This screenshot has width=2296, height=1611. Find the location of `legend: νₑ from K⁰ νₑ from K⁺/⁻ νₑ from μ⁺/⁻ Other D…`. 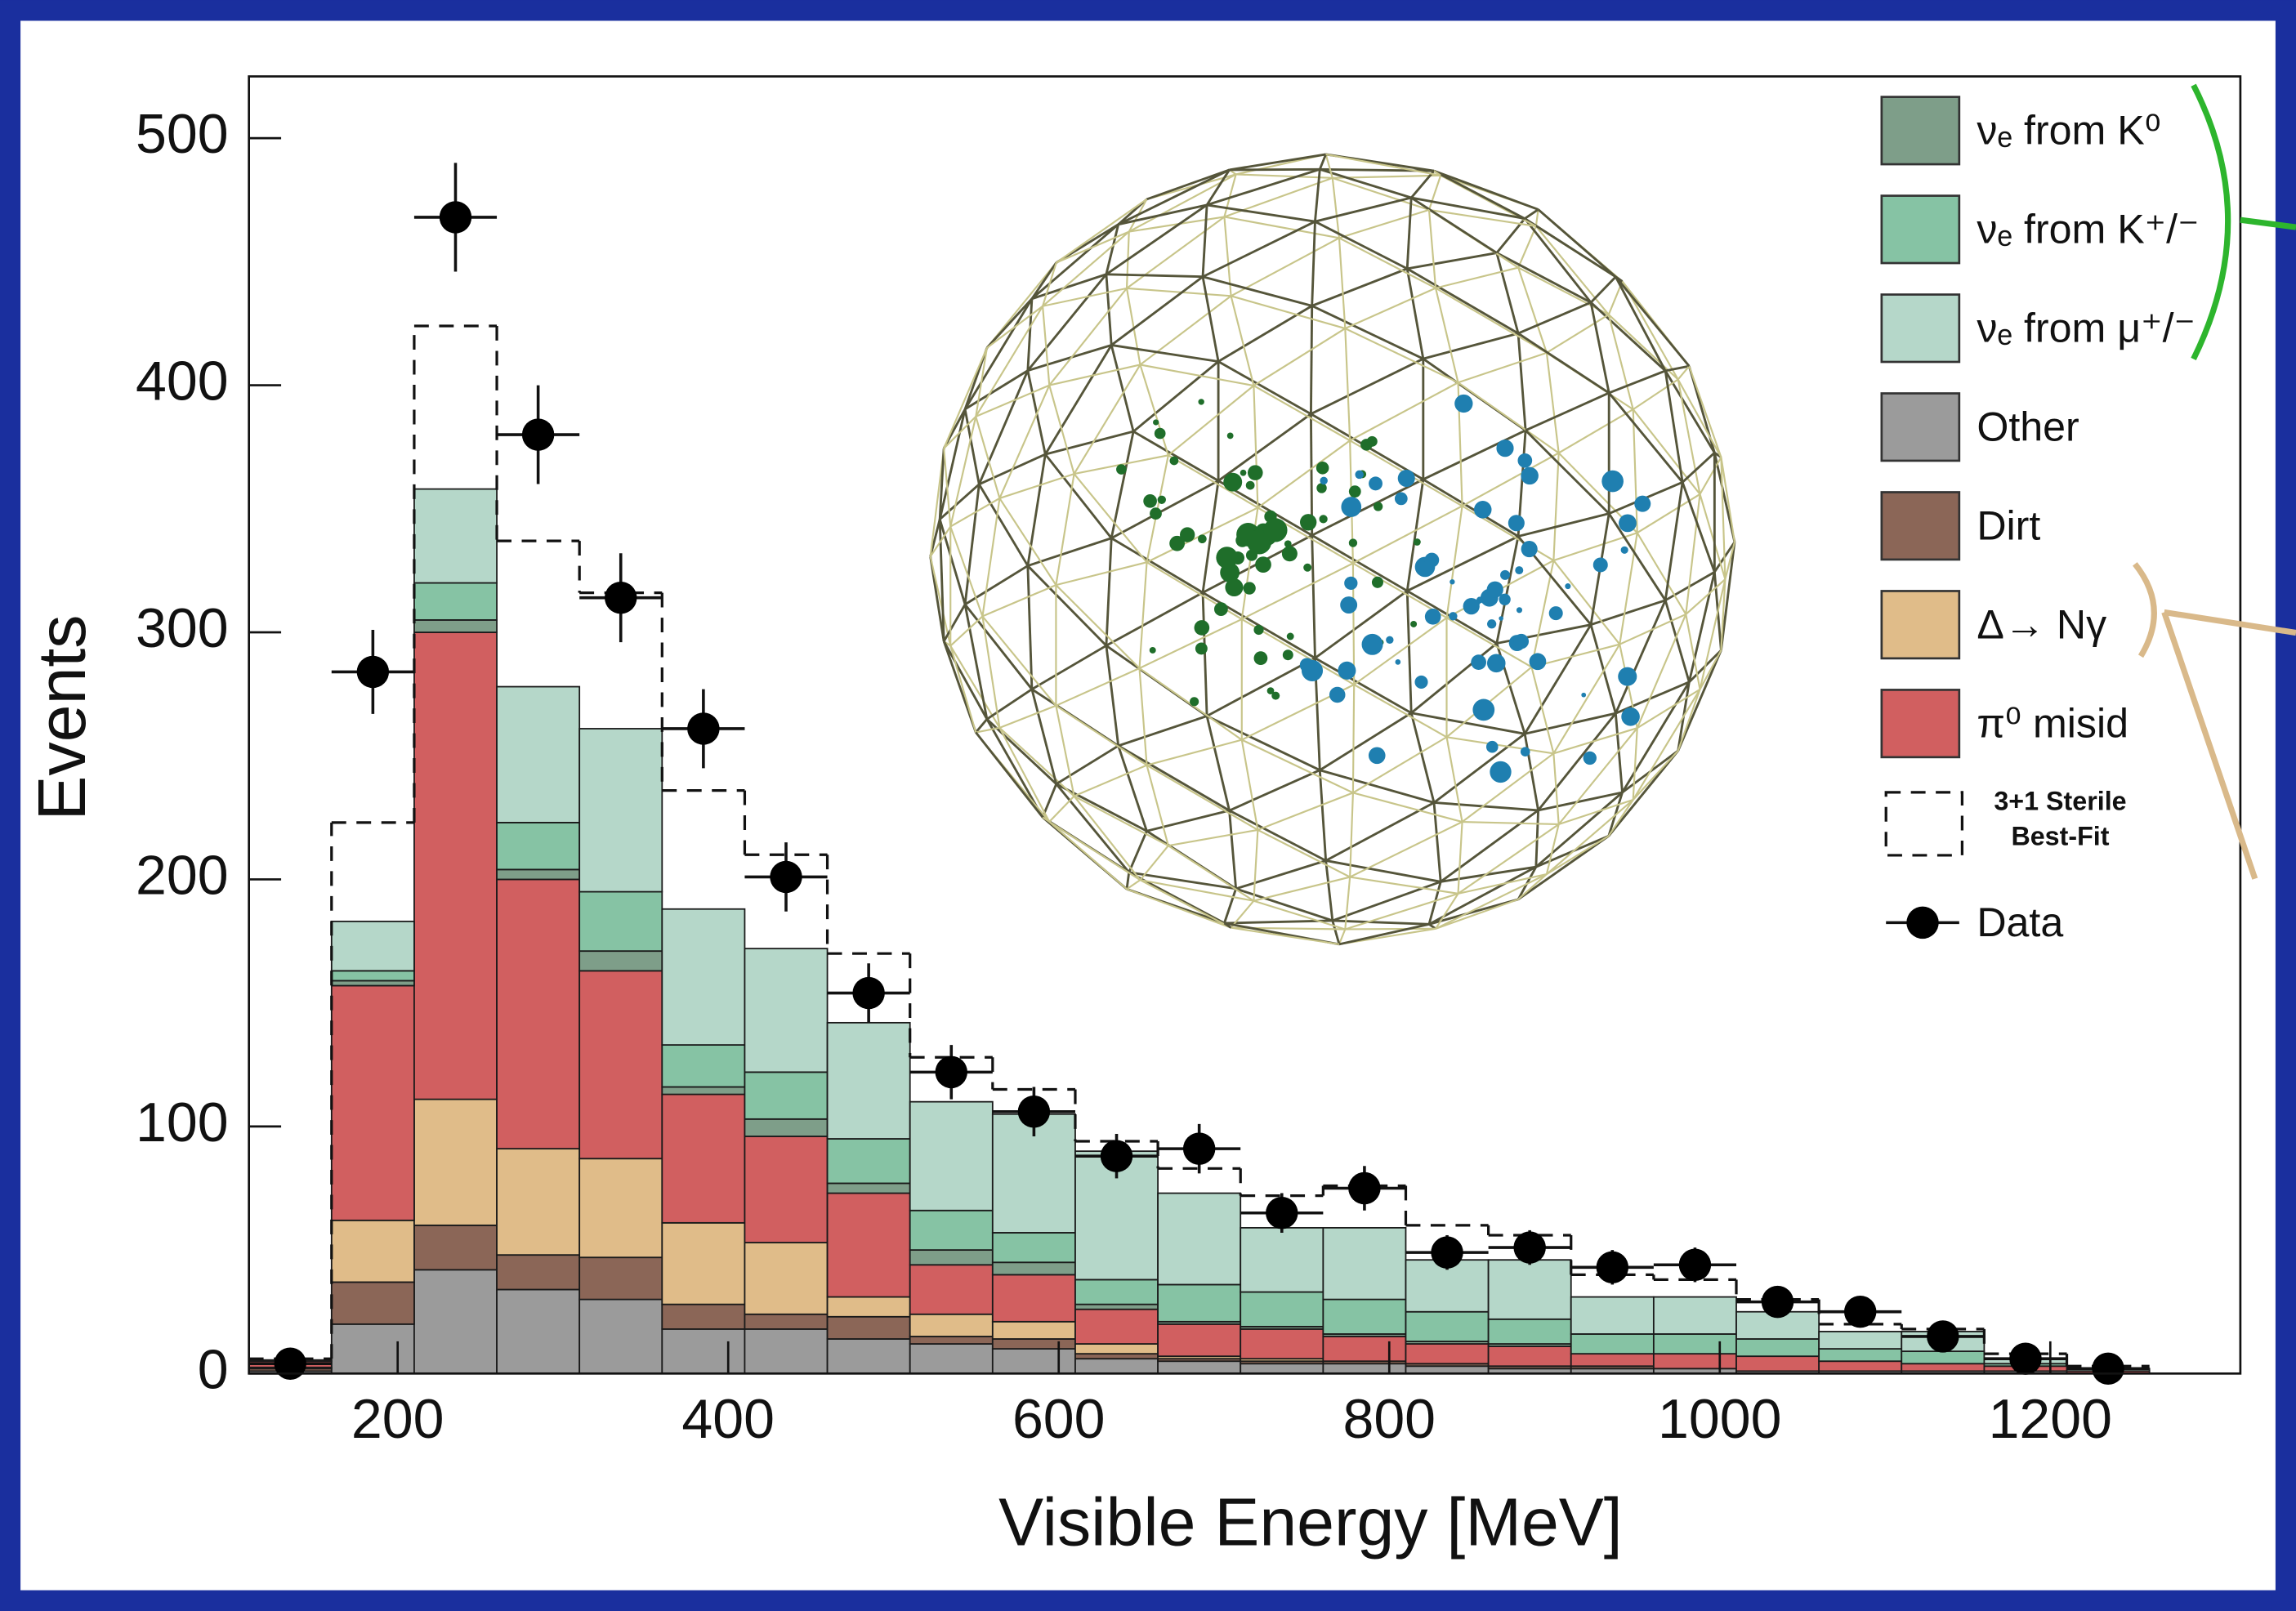

legend: νₑ from K⁰ νₑ from K⁺/⁻ νₑ from μ⁺/⁻ Other D… is located at coordinates (2040, 520).